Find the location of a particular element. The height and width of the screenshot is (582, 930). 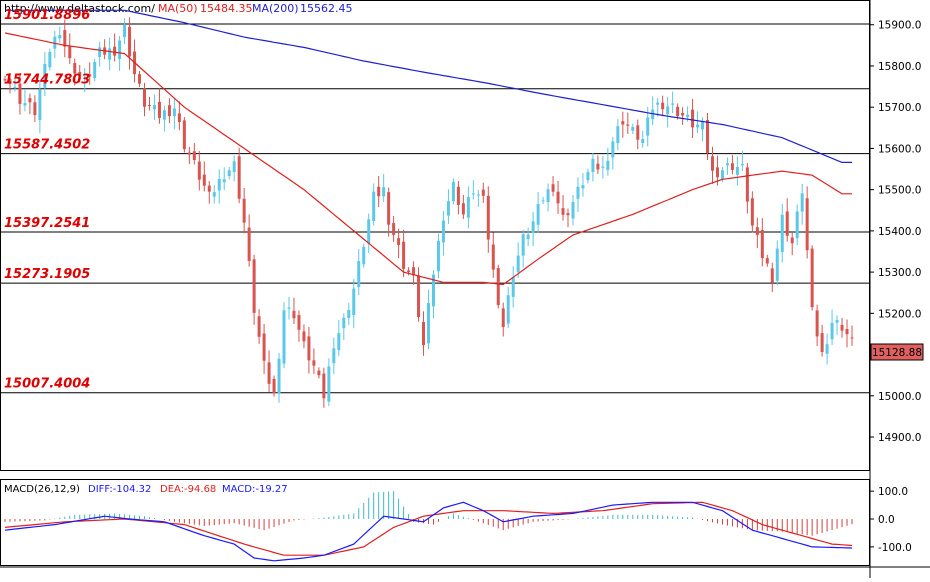

ma200-label: MA(200) is located at coordinates (275, 8).